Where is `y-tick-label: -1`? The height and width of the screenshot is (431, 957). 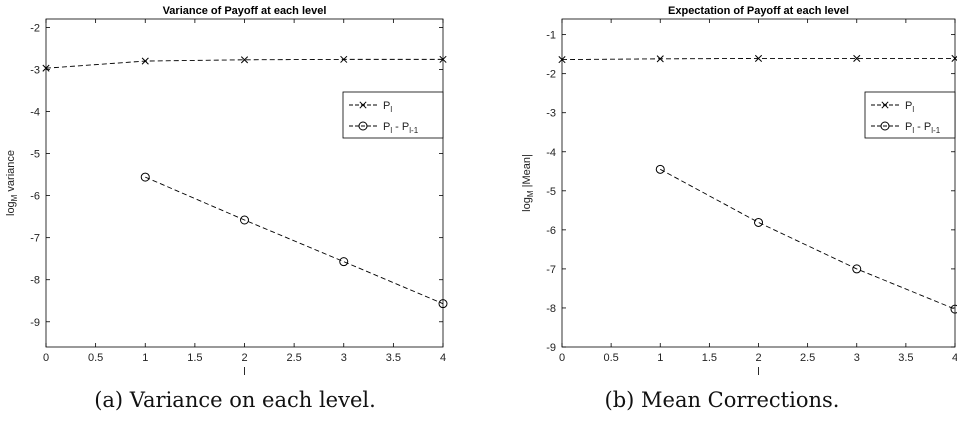 y-tick-label: -1 is located at coordinates (551, 36).